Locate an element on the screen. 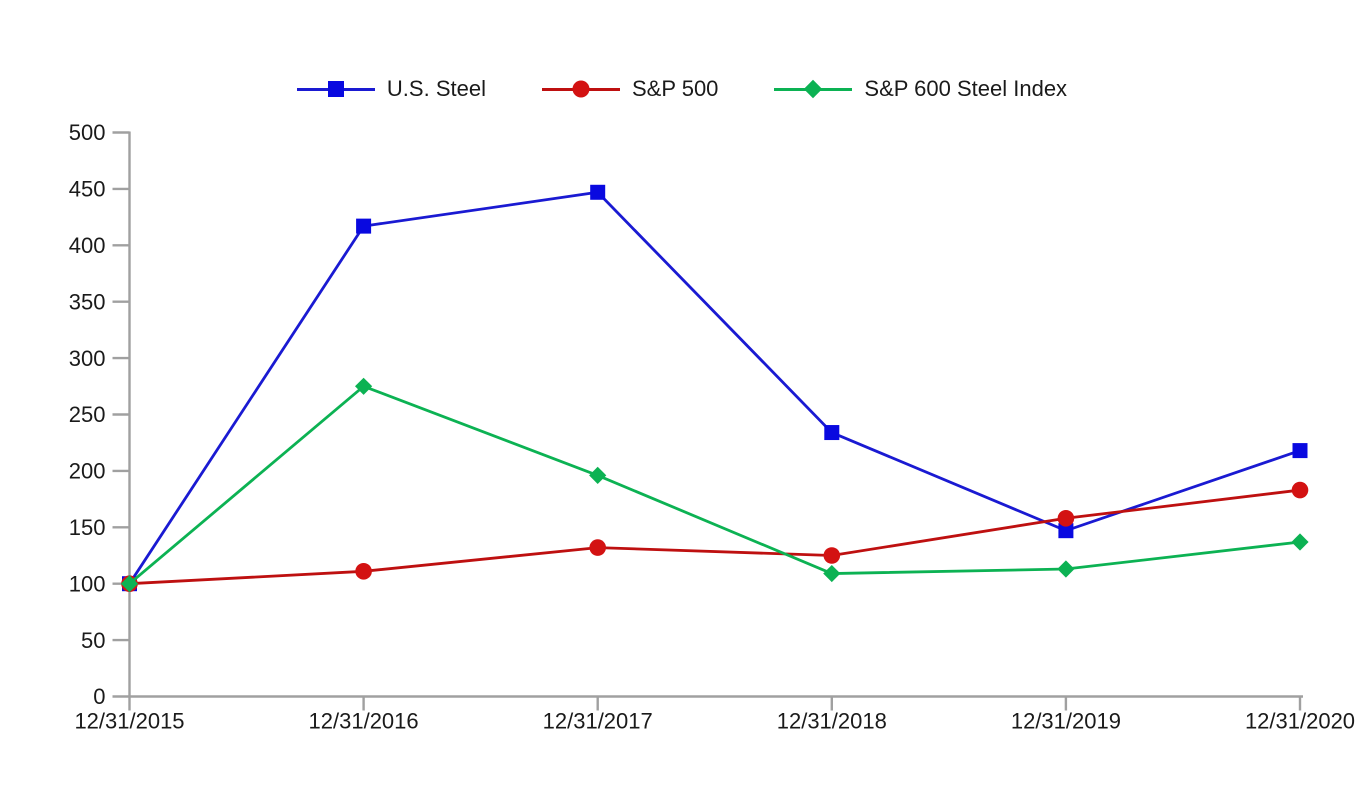 Image resolution: width=1364 pixels, height=800 pixels. y-tick-label: 400 is located at coordinates (87, 245).